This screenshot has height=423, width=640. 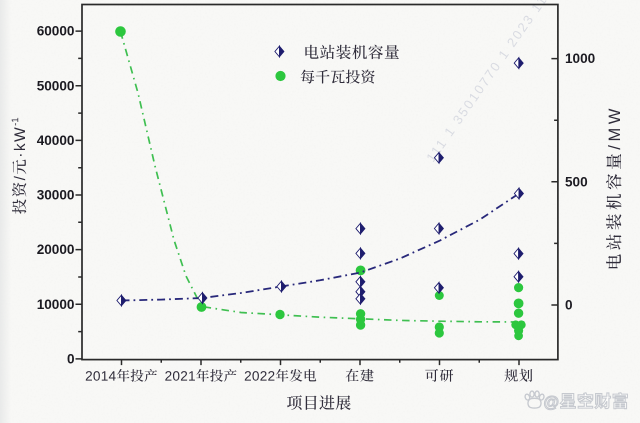 What do you see at coordinates (580, 58) in the screenshot?
I see `svg-text: 1000` at bounding box center [580, 58].